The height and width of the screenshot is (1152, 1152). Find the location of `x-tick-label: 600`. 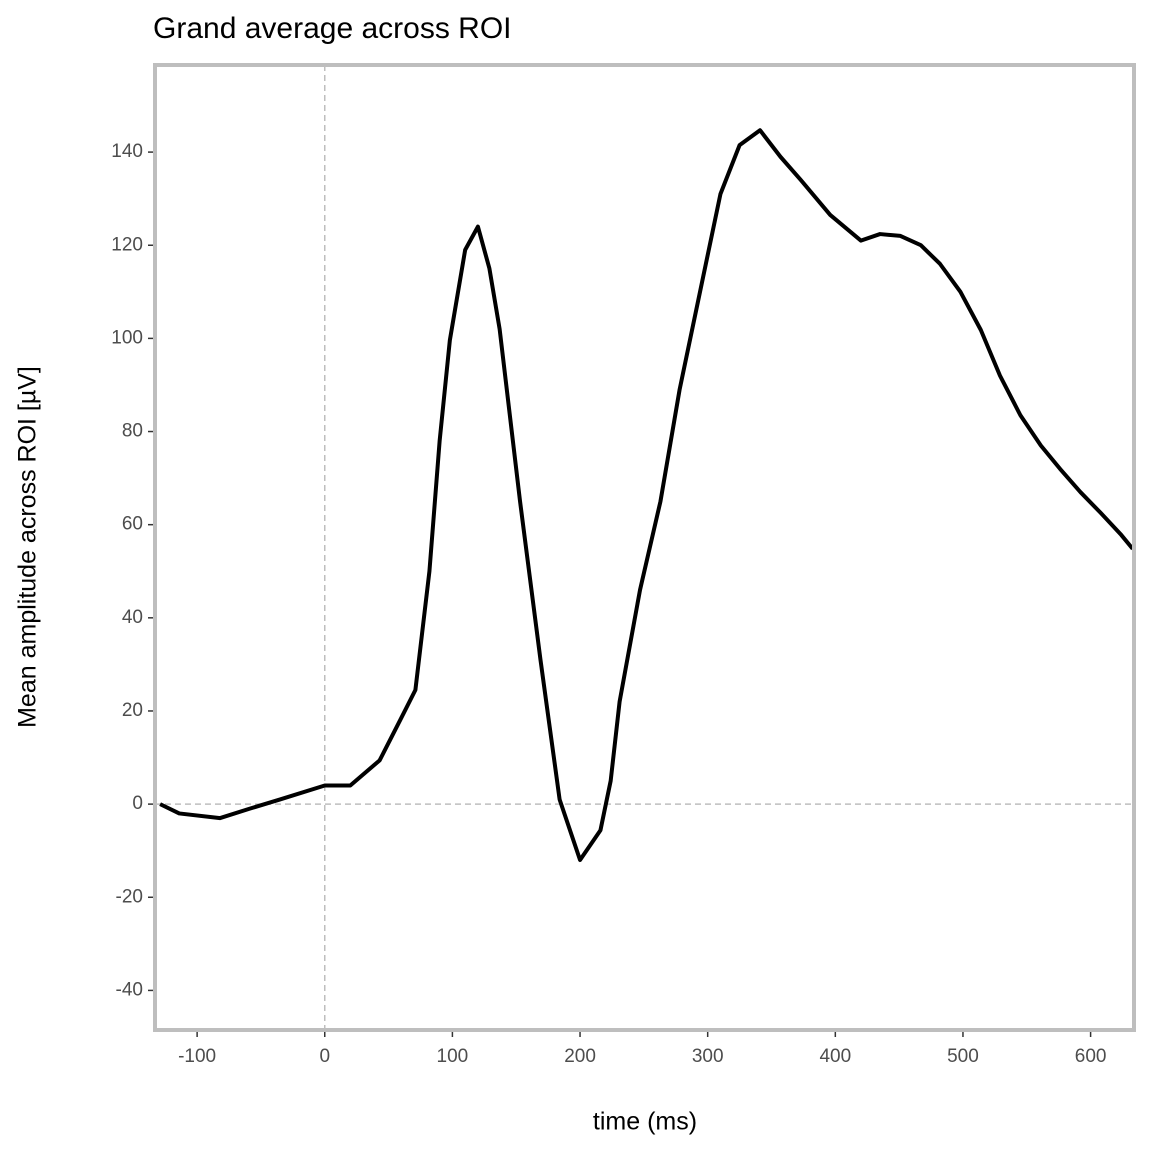

x-tick-label: 600 is located at coordinates (1091, 1056).